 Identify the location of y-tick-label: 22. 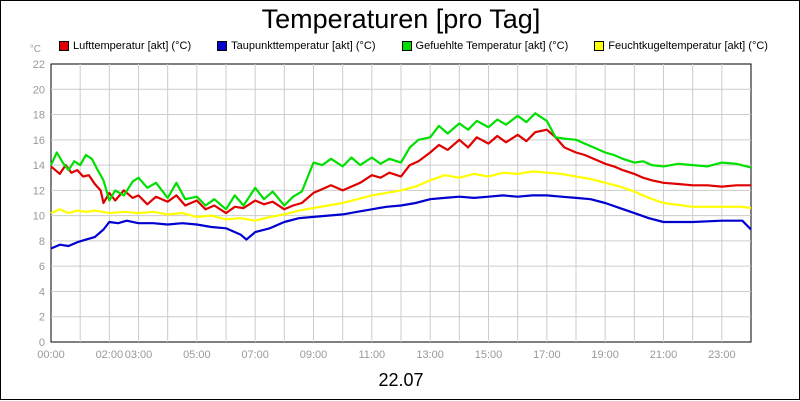
(39, 65).